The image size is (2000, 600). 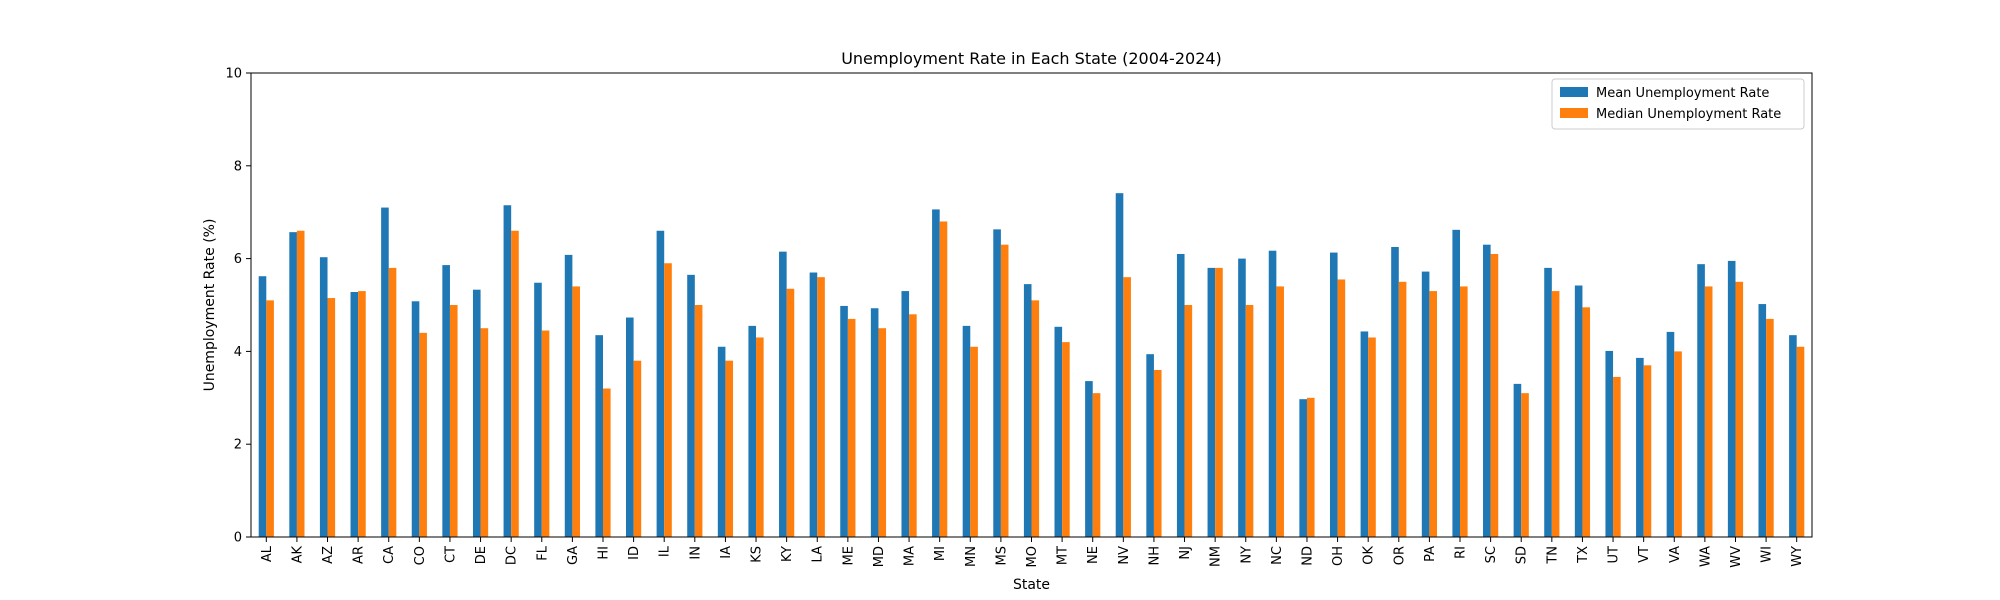 What do you see at coordinates (415, 419) in the screenshot?
I see `bar-mean-co` at bounding box center [415, 419].